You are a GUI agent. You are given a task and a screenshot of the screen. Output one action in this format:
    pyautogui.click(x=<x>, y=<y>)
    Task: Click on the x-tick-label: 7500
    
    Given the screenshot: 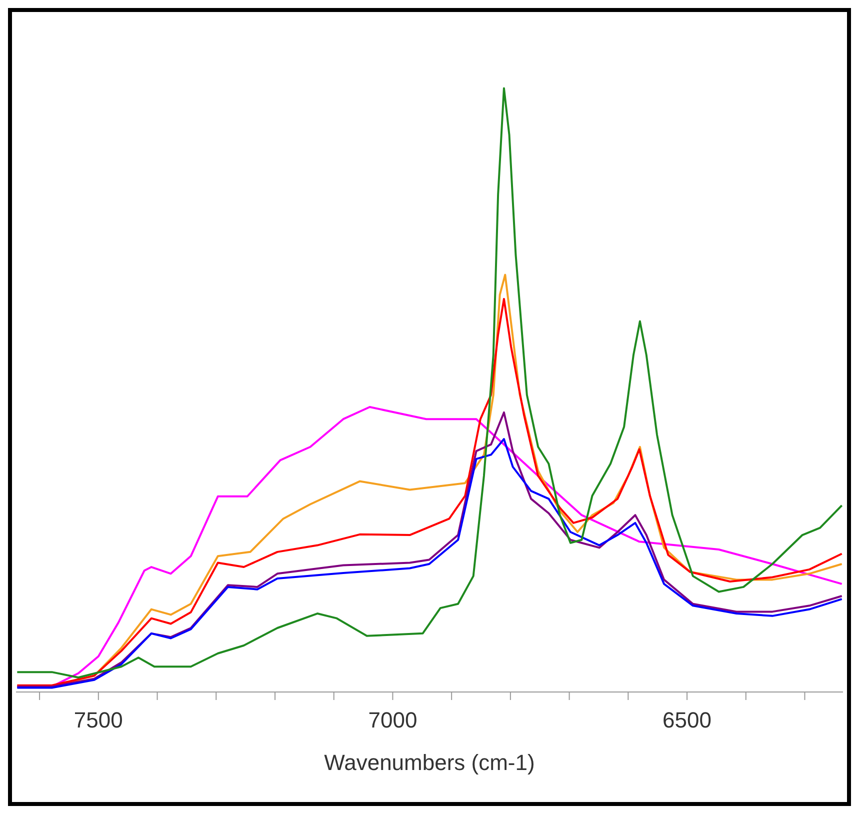 What is the action you would take?
    pyautogui.click(x=98, y=720)
    